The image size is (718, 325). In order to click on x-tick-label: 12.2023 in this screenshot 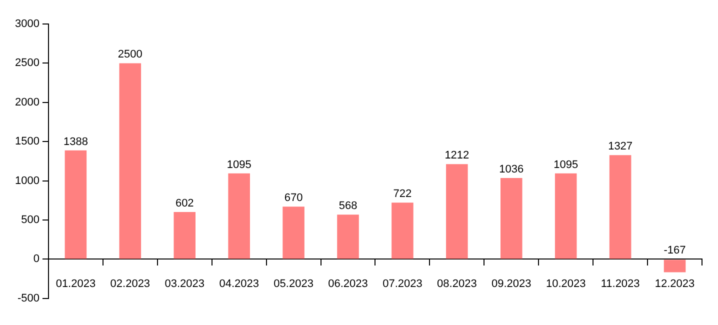, I will do `click(674, 284)`.